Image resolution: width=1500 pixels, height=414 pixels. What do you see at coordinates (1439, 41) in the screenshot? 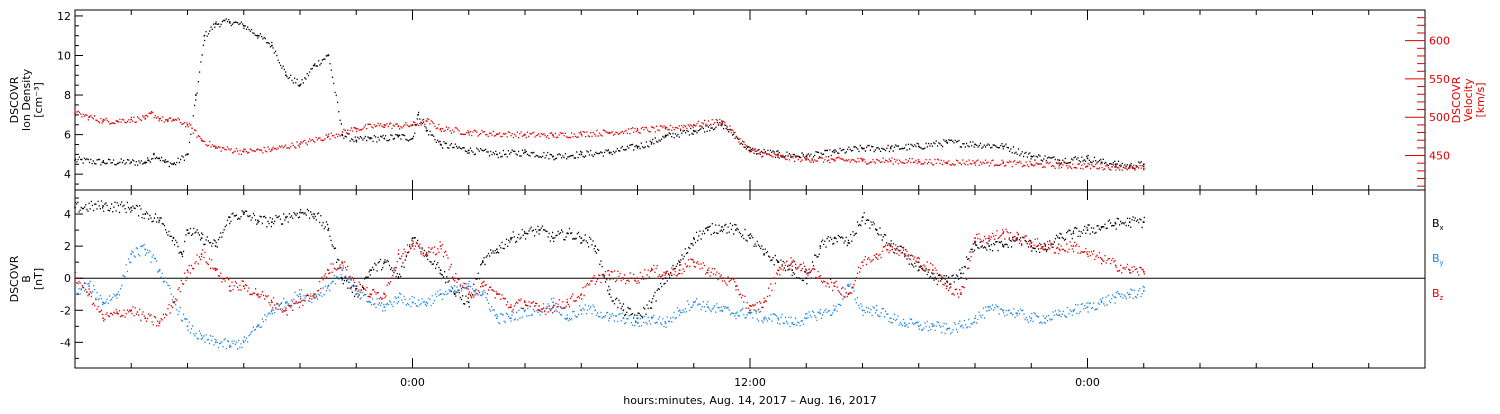
I see `right-ytick-label: 600` at bounding box center [1439, 41].